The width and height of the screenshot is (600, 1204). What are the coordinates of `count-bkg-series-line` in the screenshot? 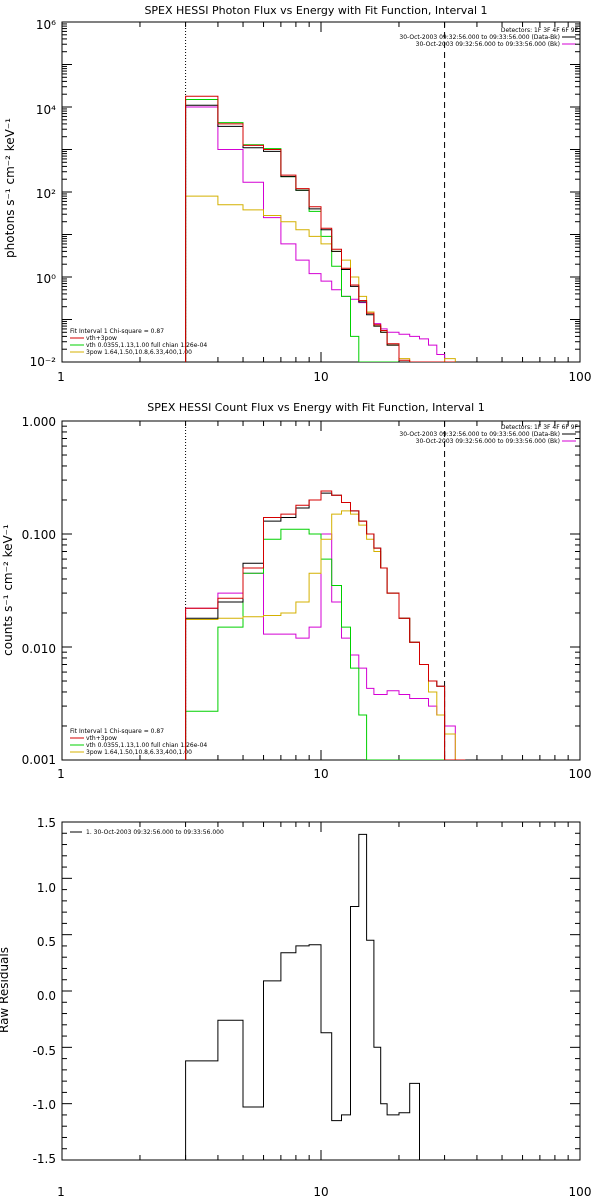 It's located at (325, 646).